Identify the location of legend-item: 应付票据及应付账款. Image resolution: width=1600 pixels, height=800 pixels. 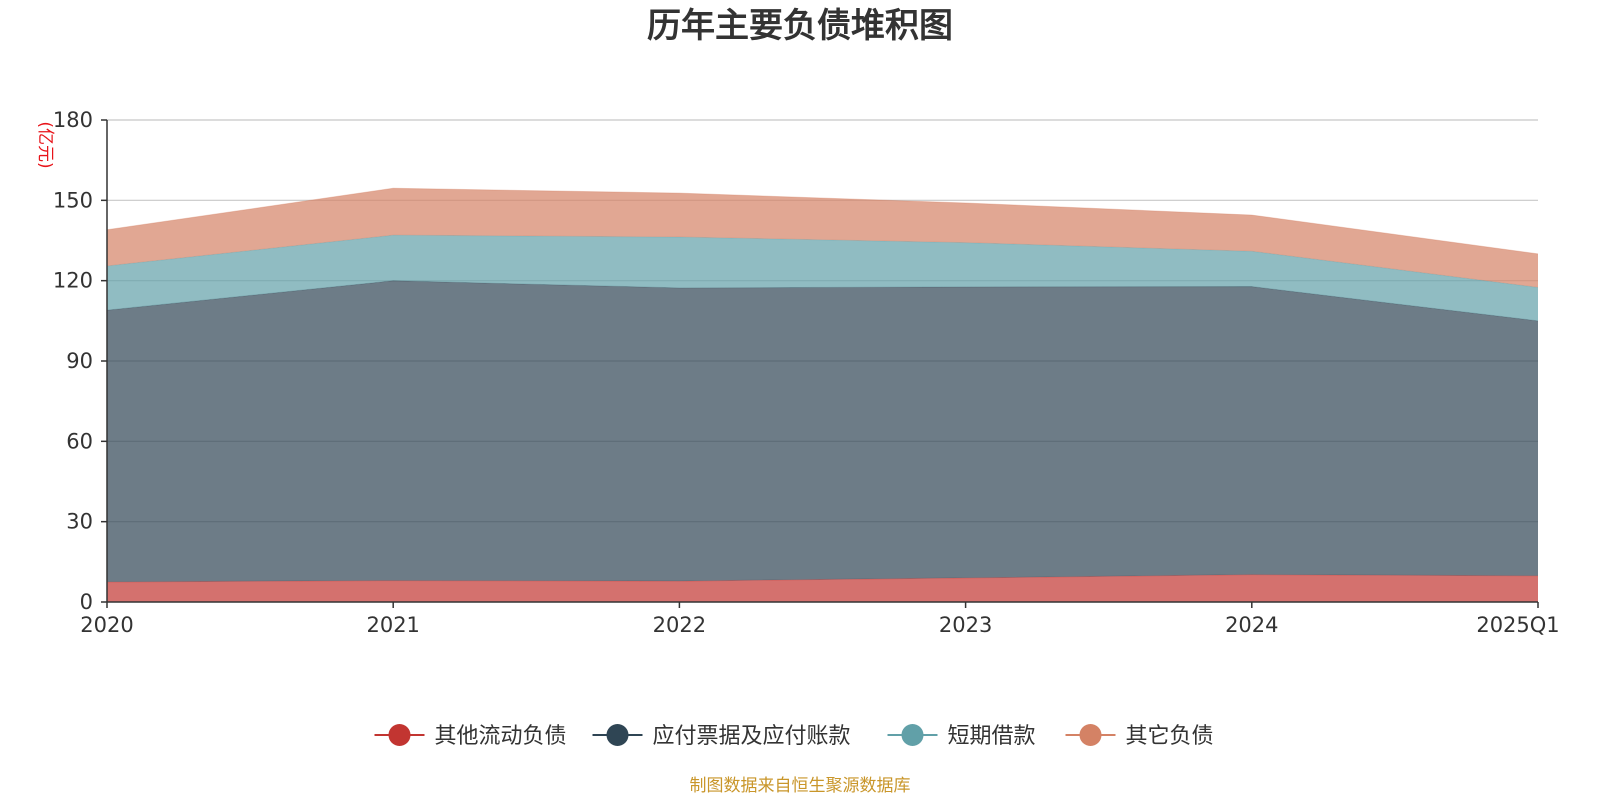
(721, 736).